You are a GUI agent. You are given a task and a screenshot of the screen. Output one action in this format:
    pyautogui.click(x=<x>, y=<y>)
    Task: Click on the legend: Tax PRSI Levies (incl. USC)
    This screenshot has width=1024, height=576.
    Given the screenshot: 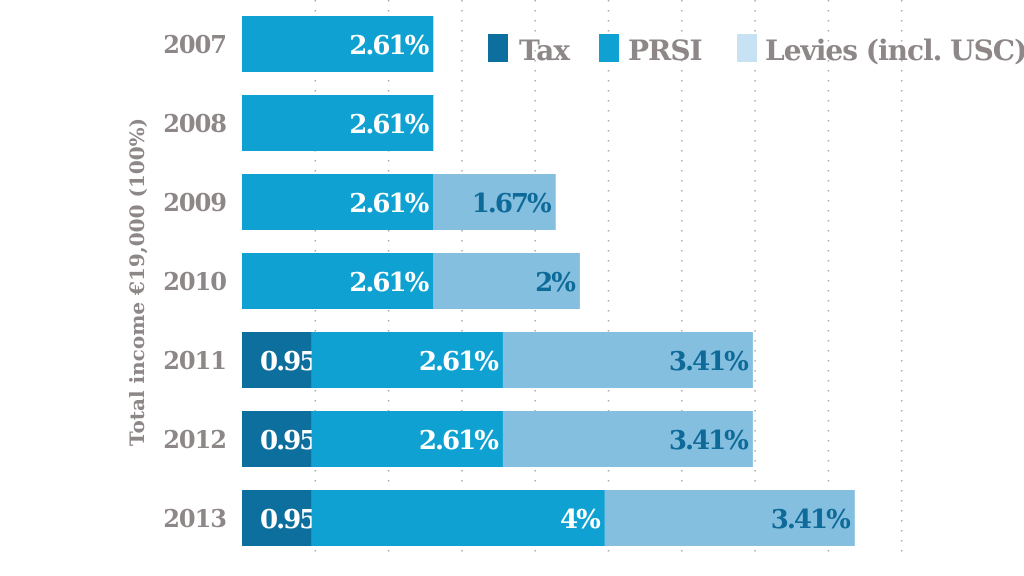 What is the action you would take?
    pyautogui.click(x=756, y=50)
    